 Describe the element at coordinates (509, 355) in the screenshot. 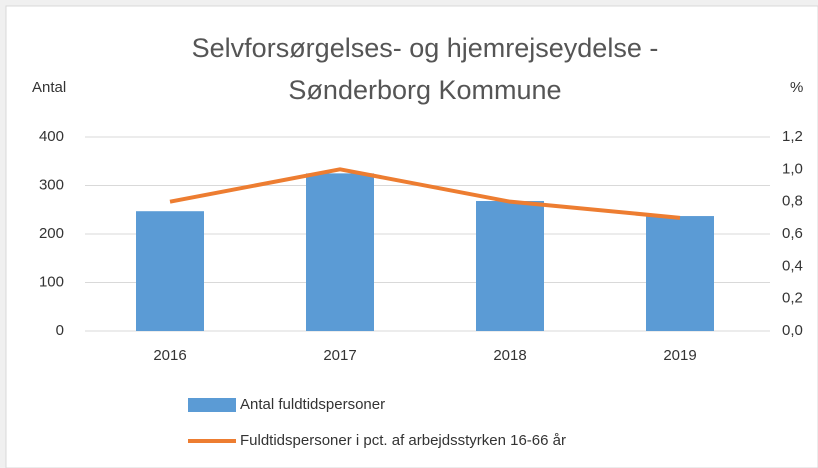

I see `x-tick-label: 2018` at that location.